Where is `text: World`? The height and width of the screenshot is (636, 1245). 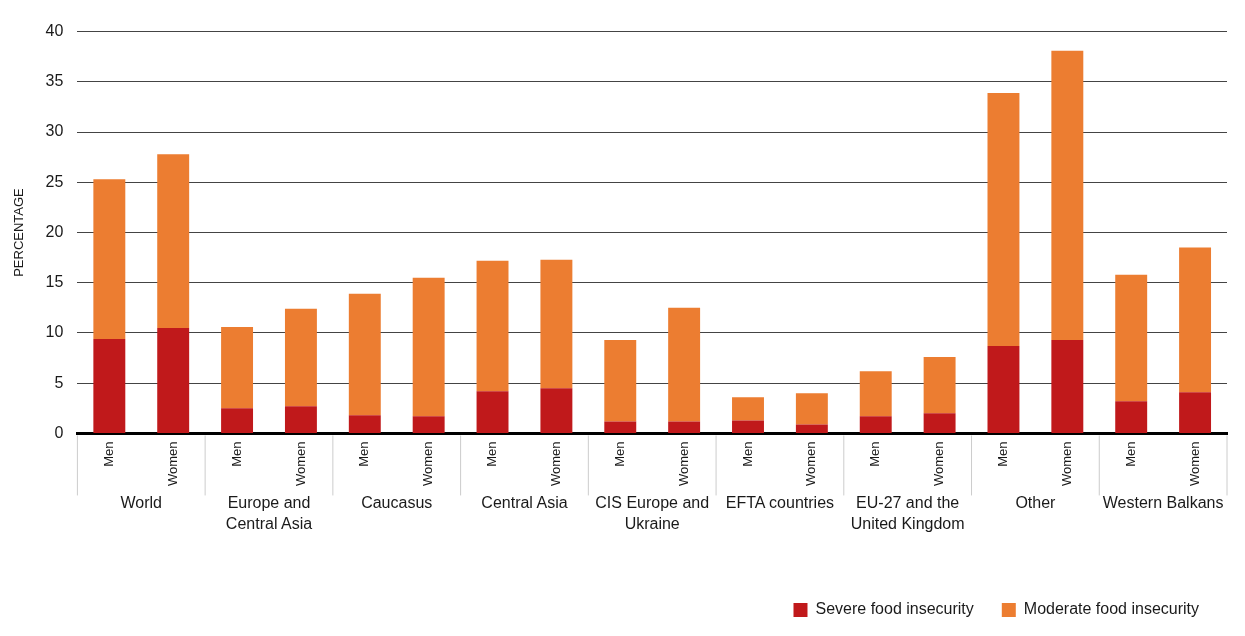 text: World is located at coordinates (141, 503).